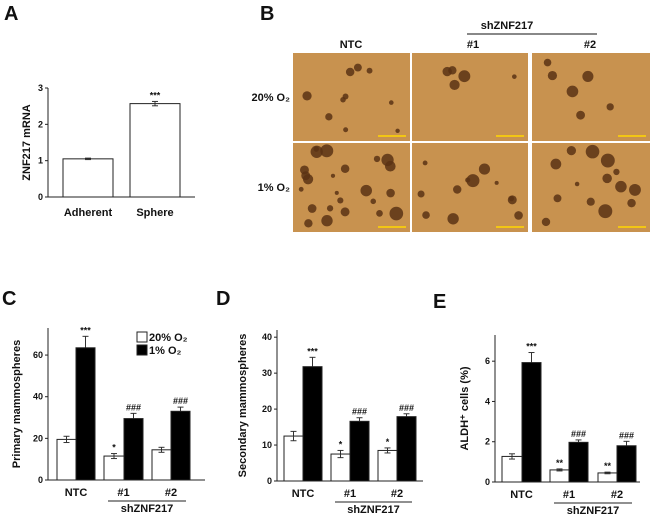  Describe the element at coordinates (9, 299) in the screenshot. I see `panel-label-c: C` at that location.